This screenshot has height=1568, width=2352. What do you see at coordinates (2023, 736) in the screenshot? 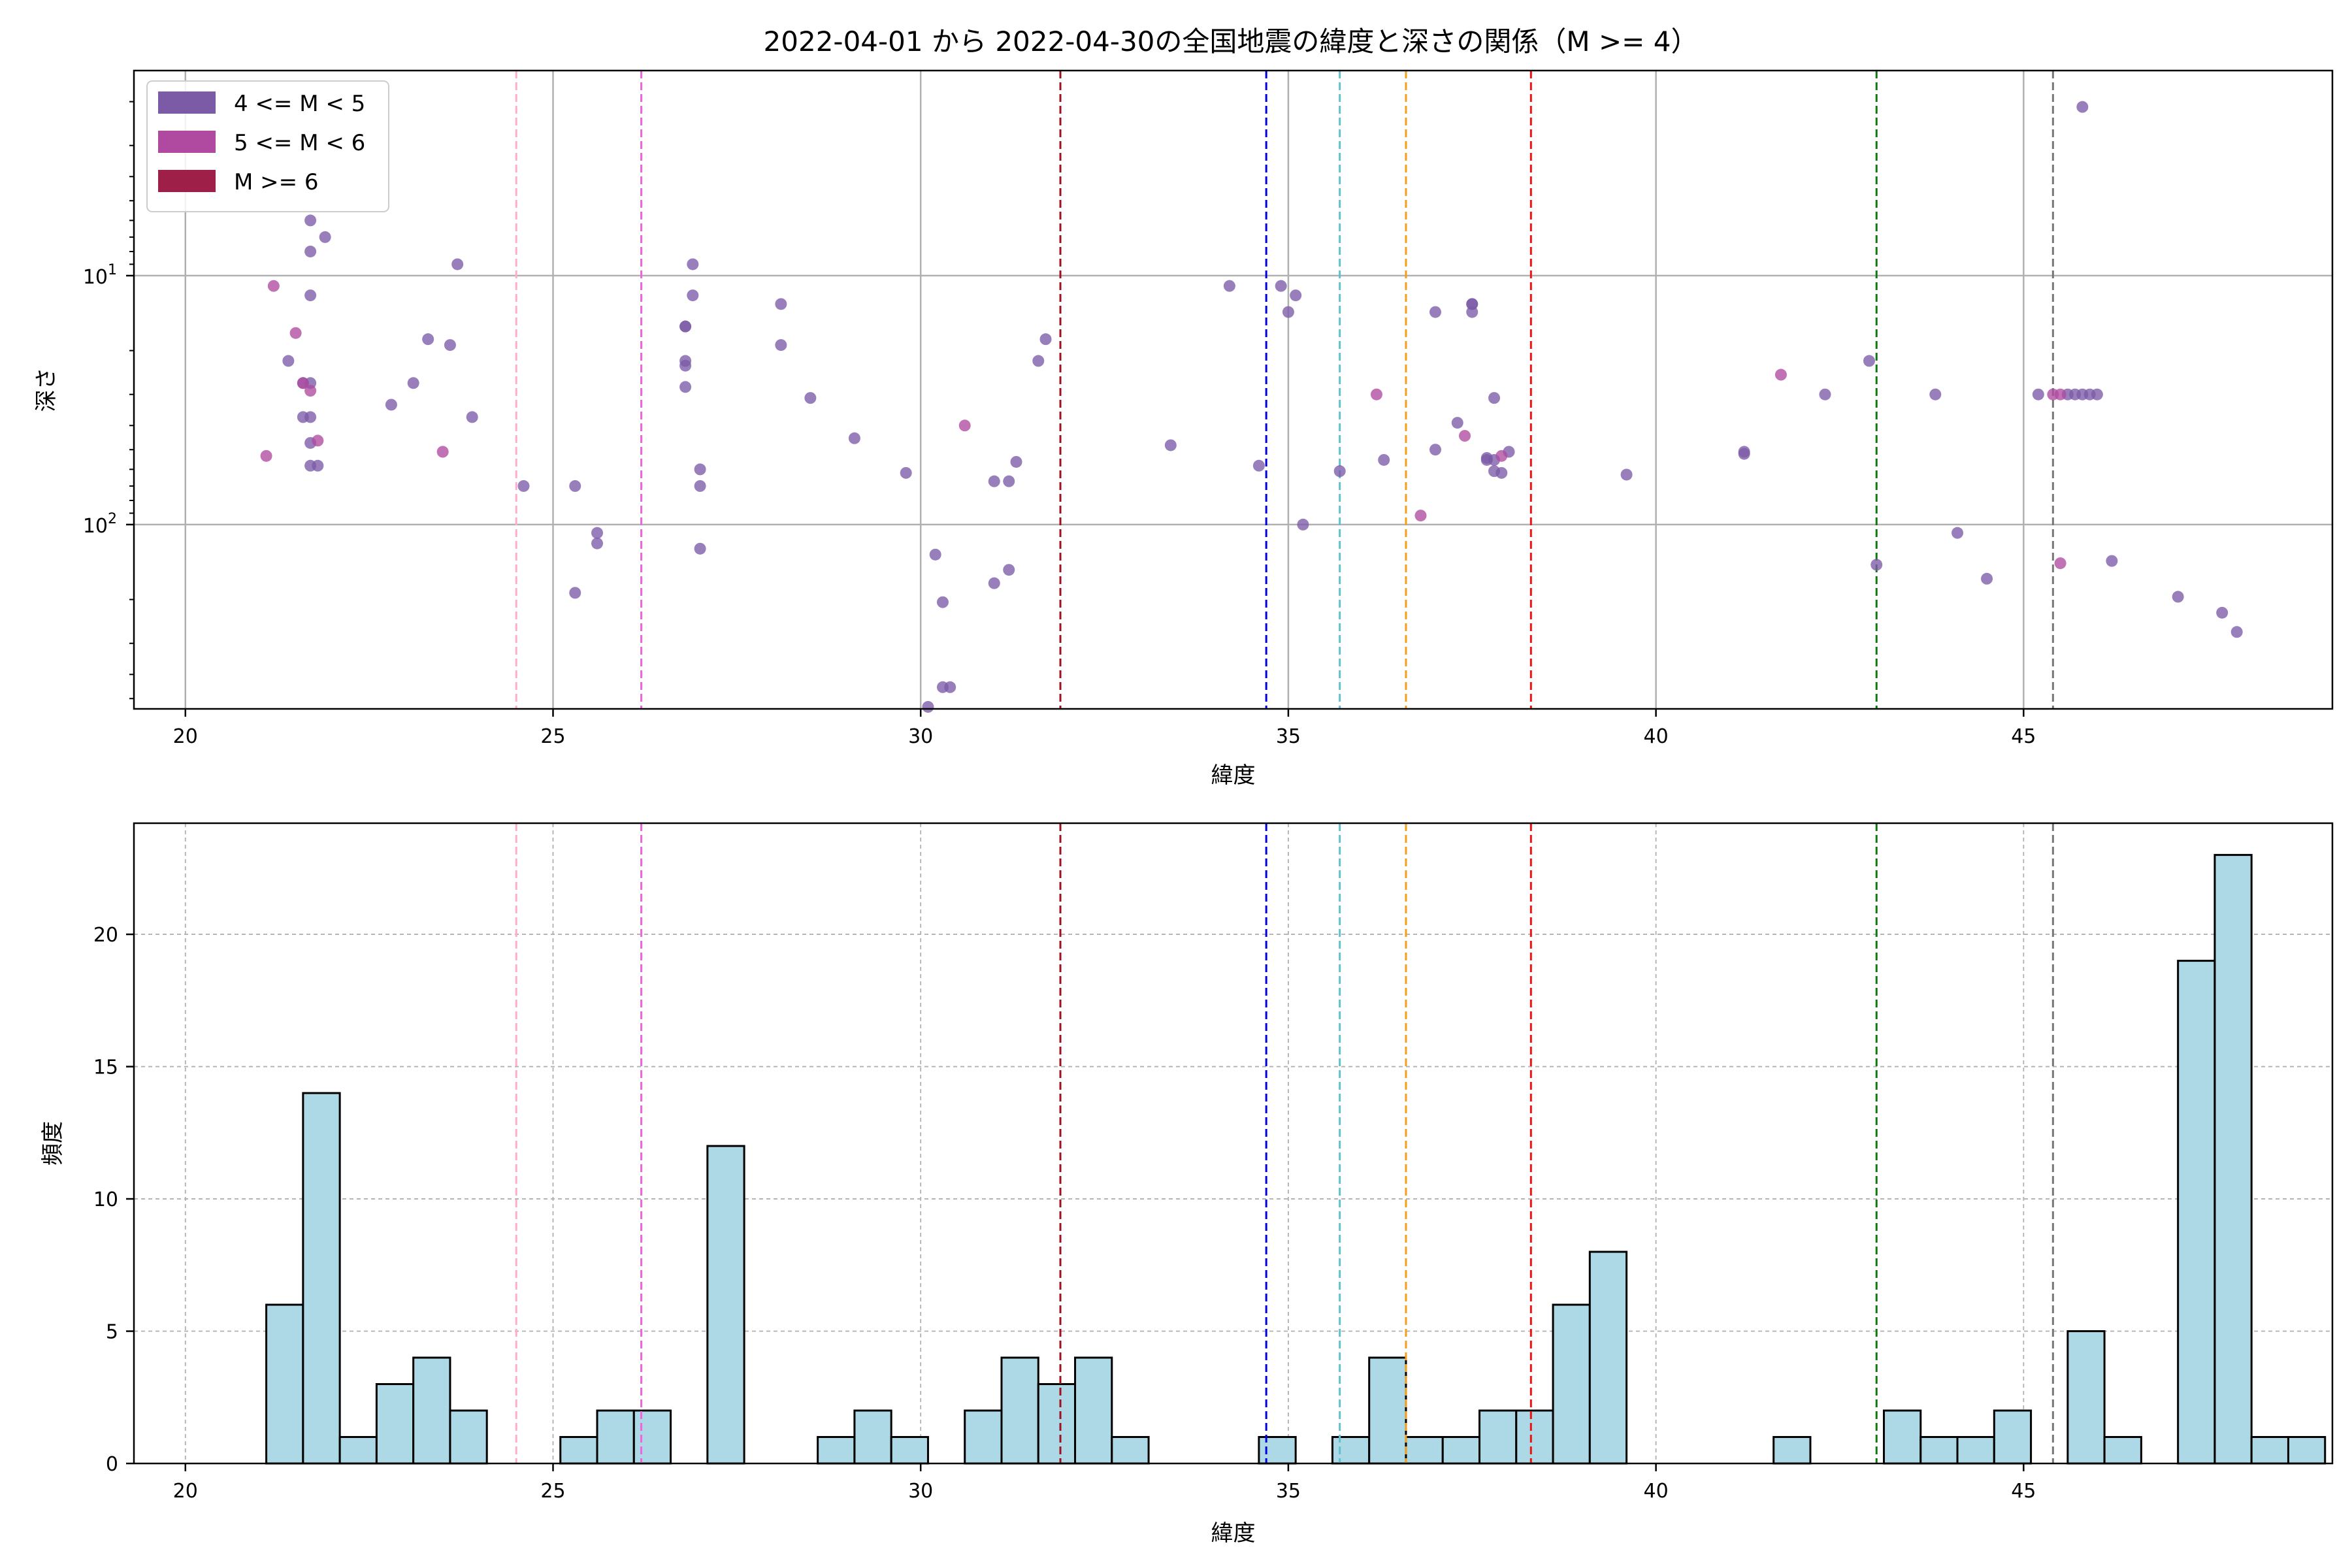
I see `scatter-x-tick-label: 45` at bounding box center [2023, 736].